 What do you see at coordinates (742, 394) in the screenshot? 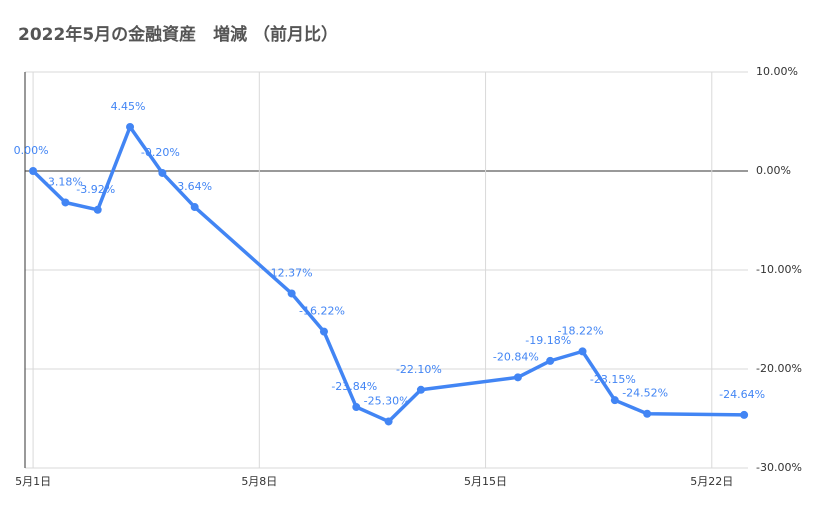
I see `data-label: -24.64%` at bounding box center [742, 394].